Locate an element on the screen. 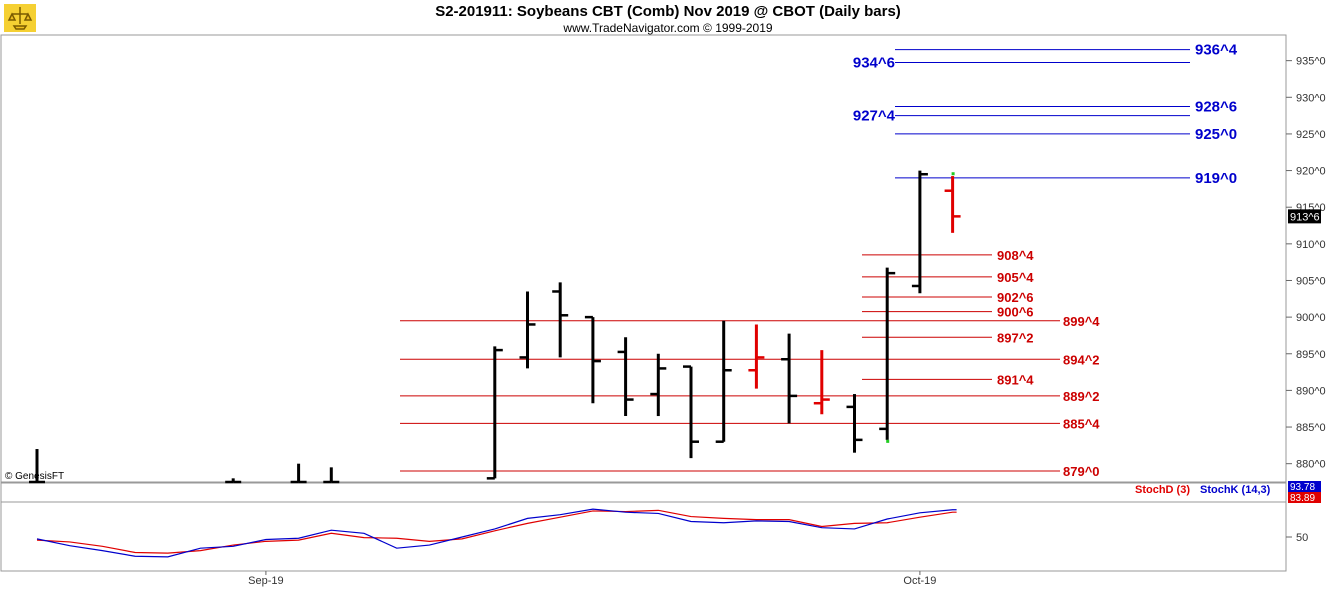  level-label-blue: 934^6 is located at coordinates (874, 62).